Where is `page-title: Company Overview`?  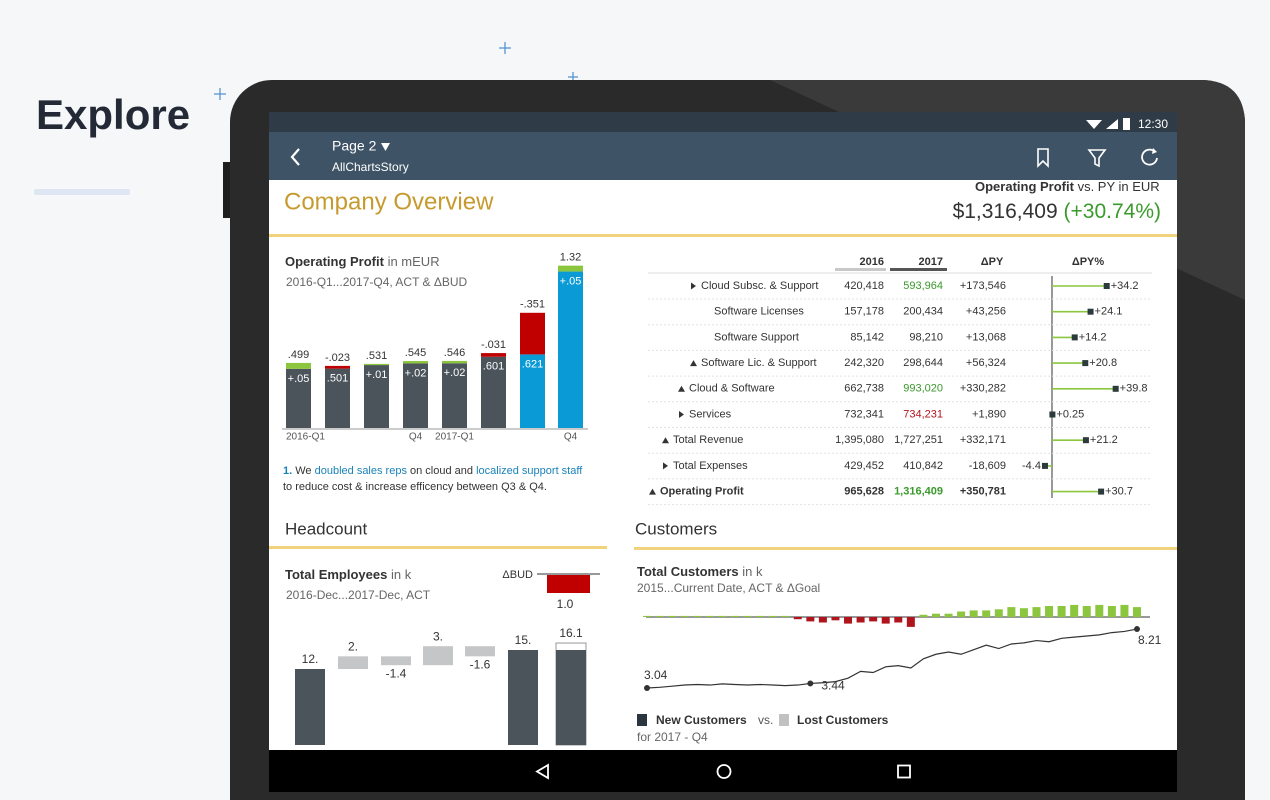
page-title: Company Overview is located at coordinates (389, 201).